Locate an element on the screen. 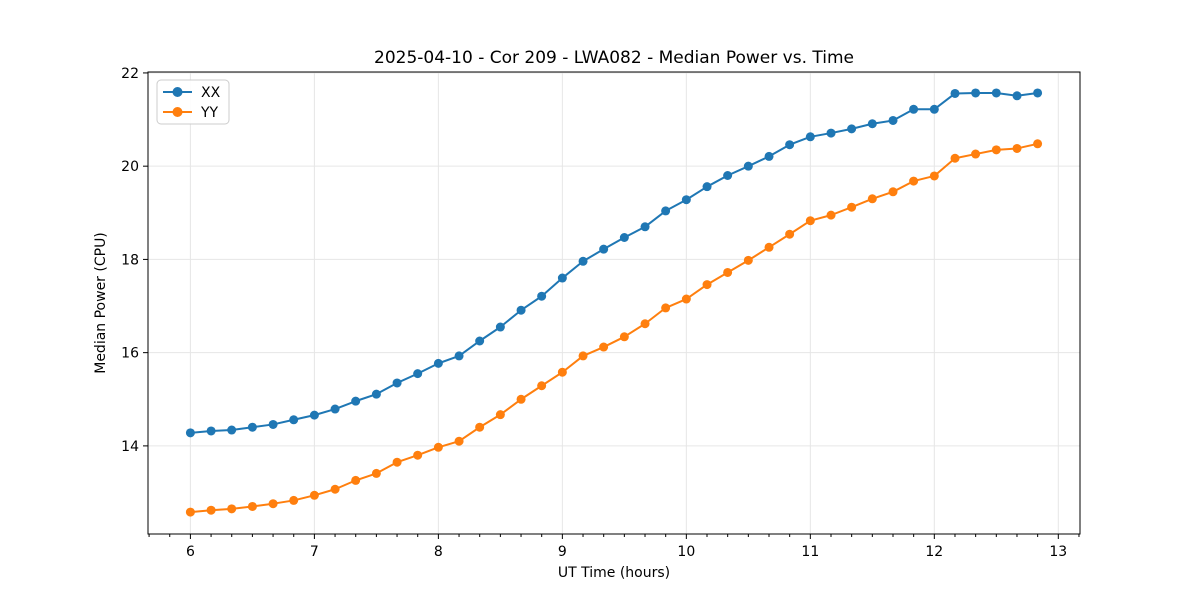  x-tick-label: 9 is located at coordinates (562, 552).